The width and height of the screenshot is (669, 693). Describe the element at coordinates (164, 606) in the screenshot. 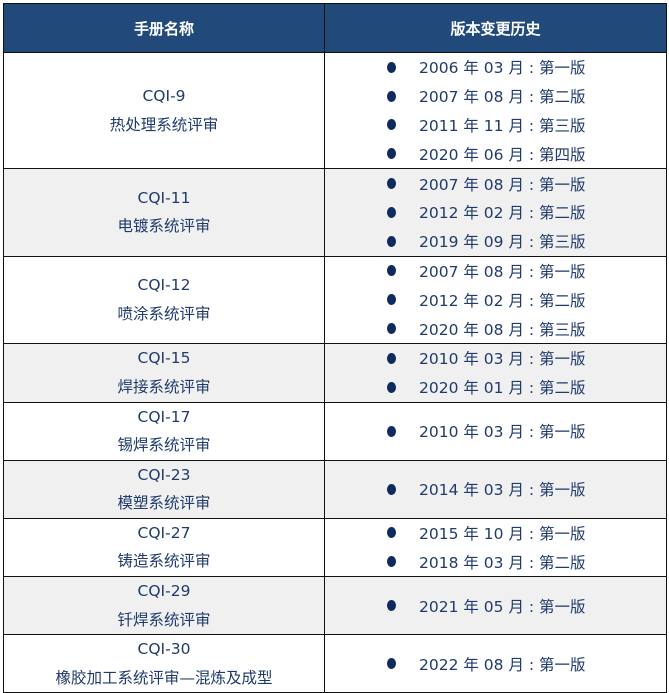

I see `manual-name-cell: CQI-29 钎焊系统评审` at that location.